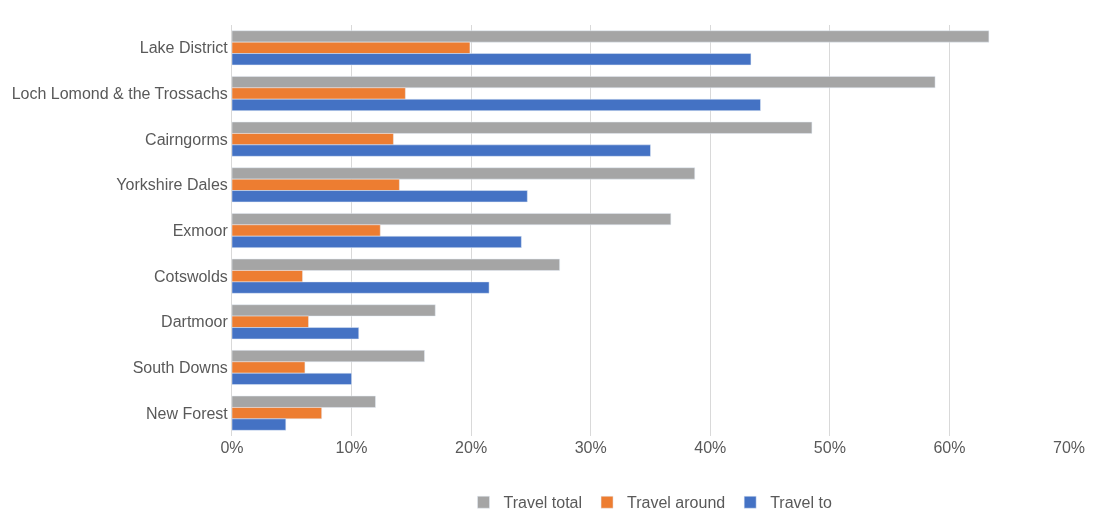  Describe the element at coordinates (186, 139) in the screenshot. I see `y-tick-label: Cairngorms` at that location.